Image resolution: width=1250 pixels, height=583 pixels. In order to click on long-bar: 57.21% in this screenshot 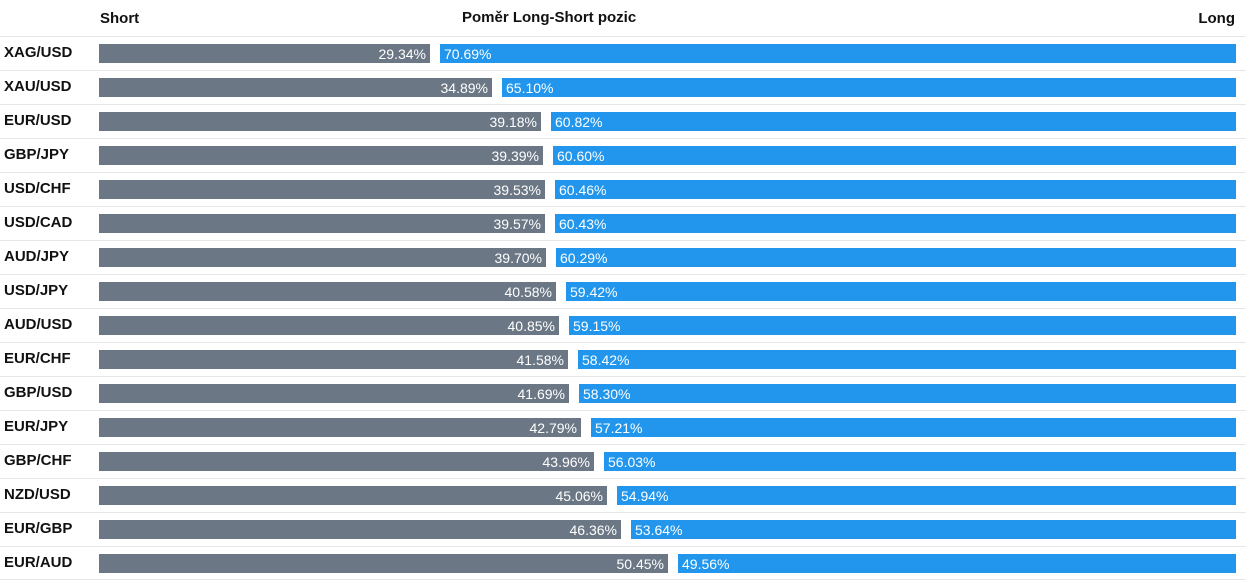, I will do `click(913, 427)`.